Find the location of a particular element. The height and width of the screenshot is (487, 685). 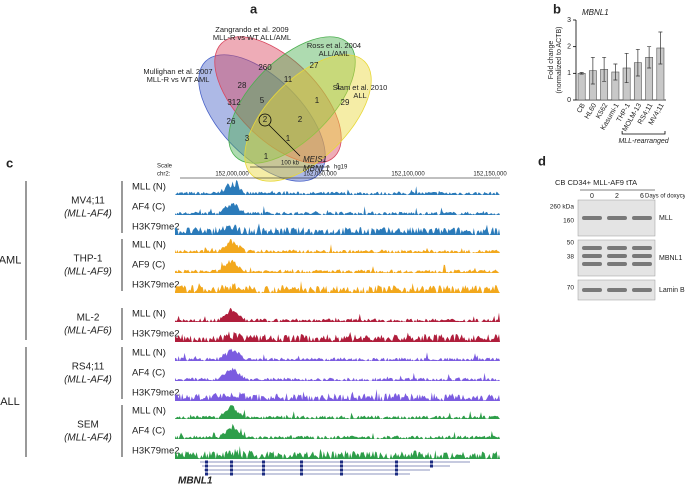

lanes-title: Days of doxycycline is located at coordinates (665, 197).